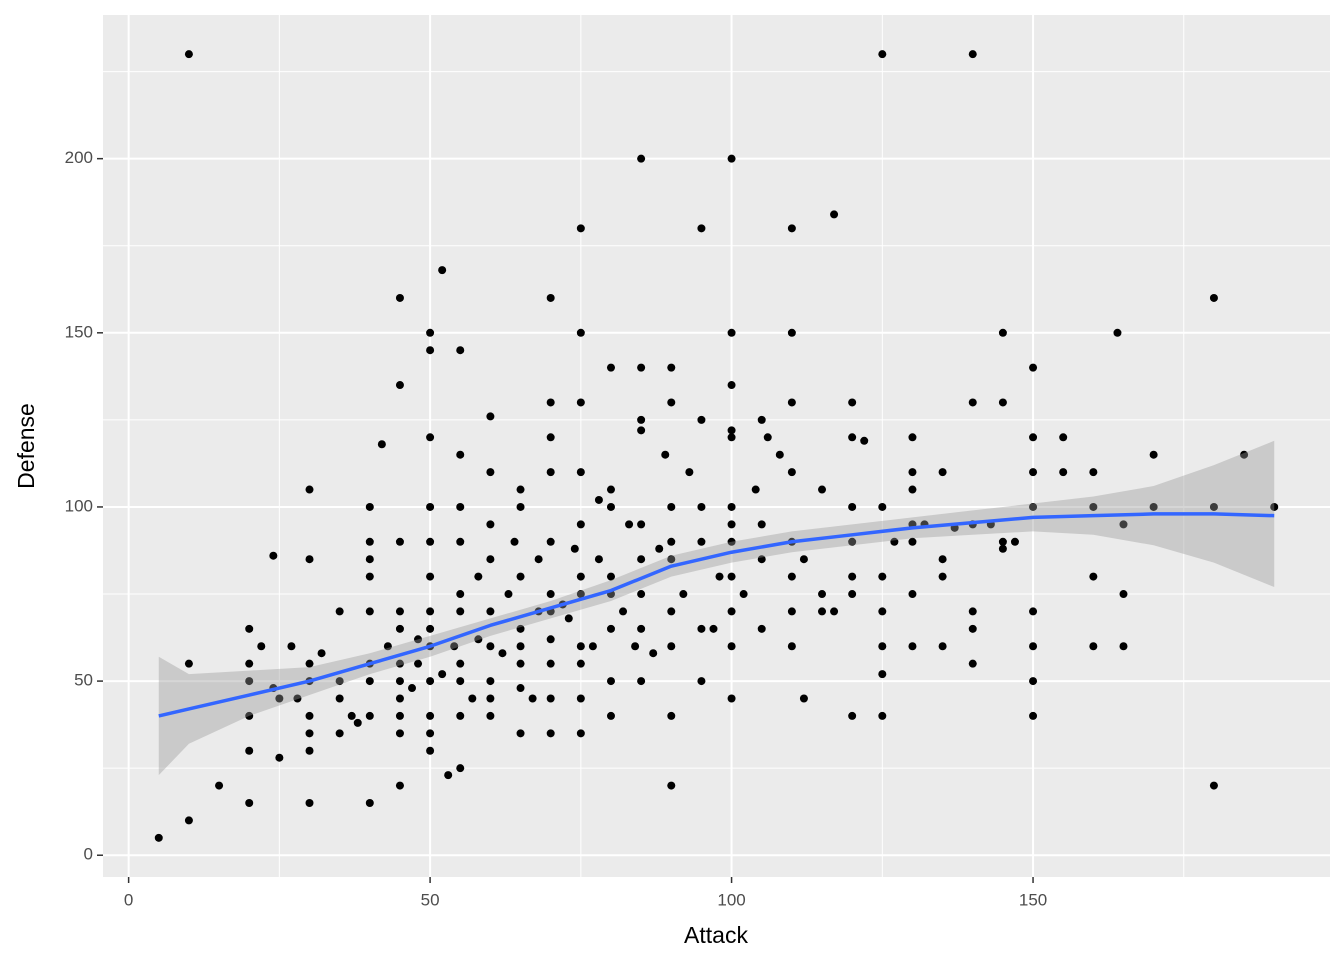  Describe the element at coordinates (430, 899) in the screenshot. I see `x-tick-label: 50` at that location.